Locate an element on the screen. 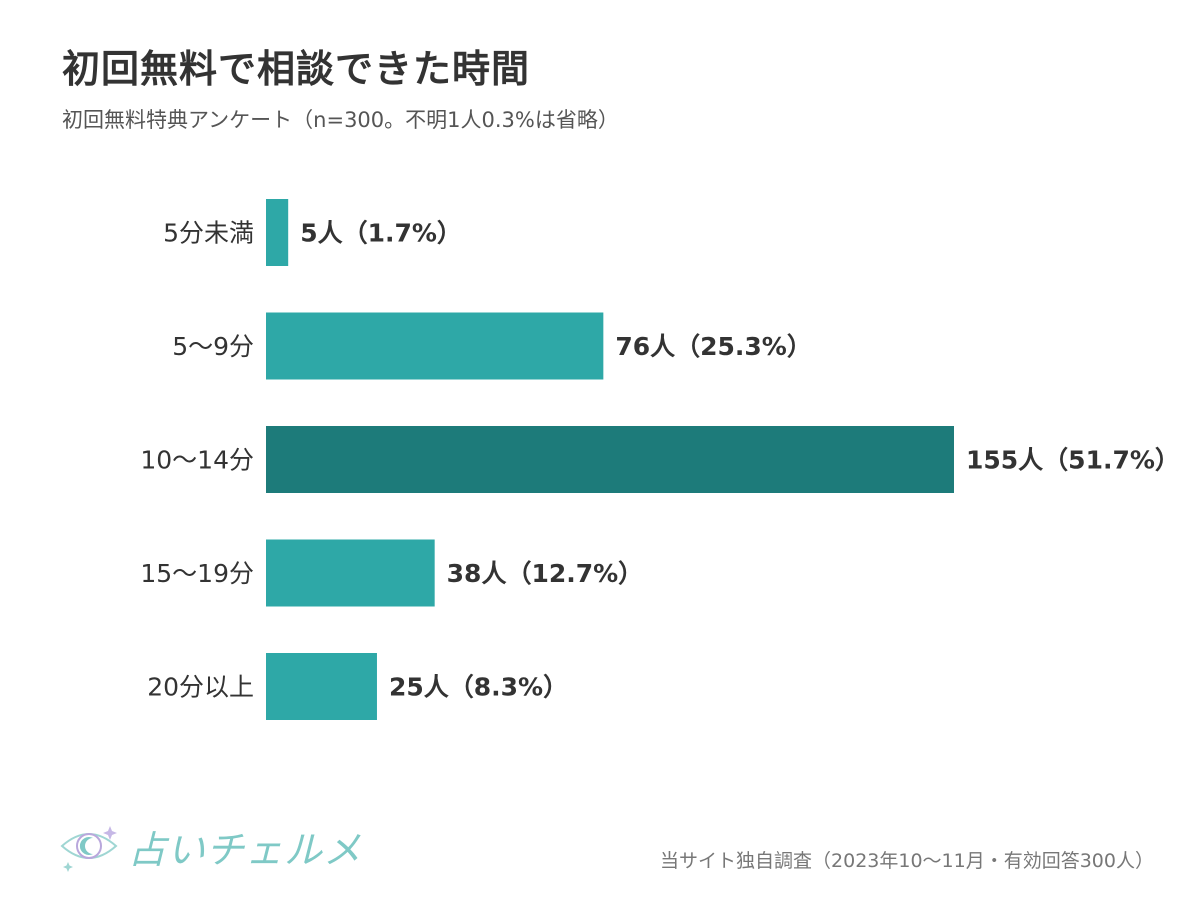 This screenshot has height=900, width=1200. data-label: 5人（1.7%） is located at coordinates (381, 233).